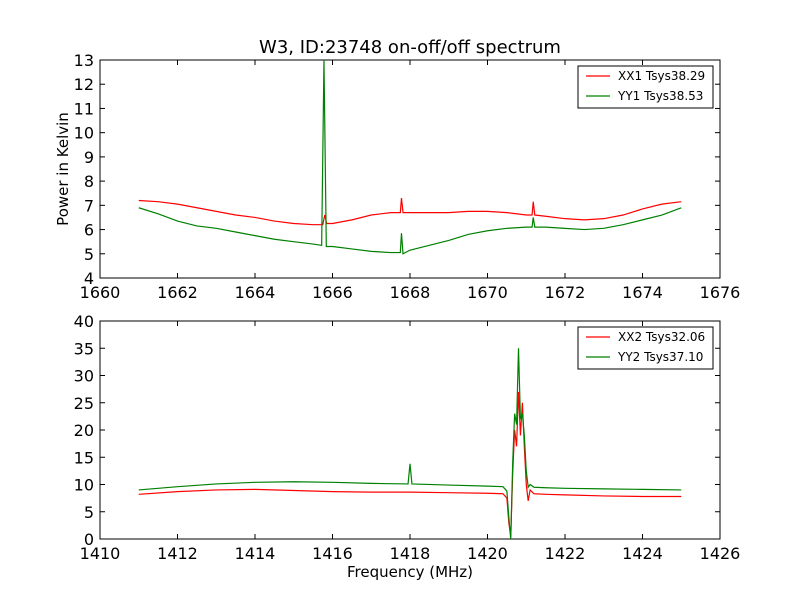 The height and width of the screenshot is (600, 800). I want to click on x-tick-label: 1420, so click(487, 553).